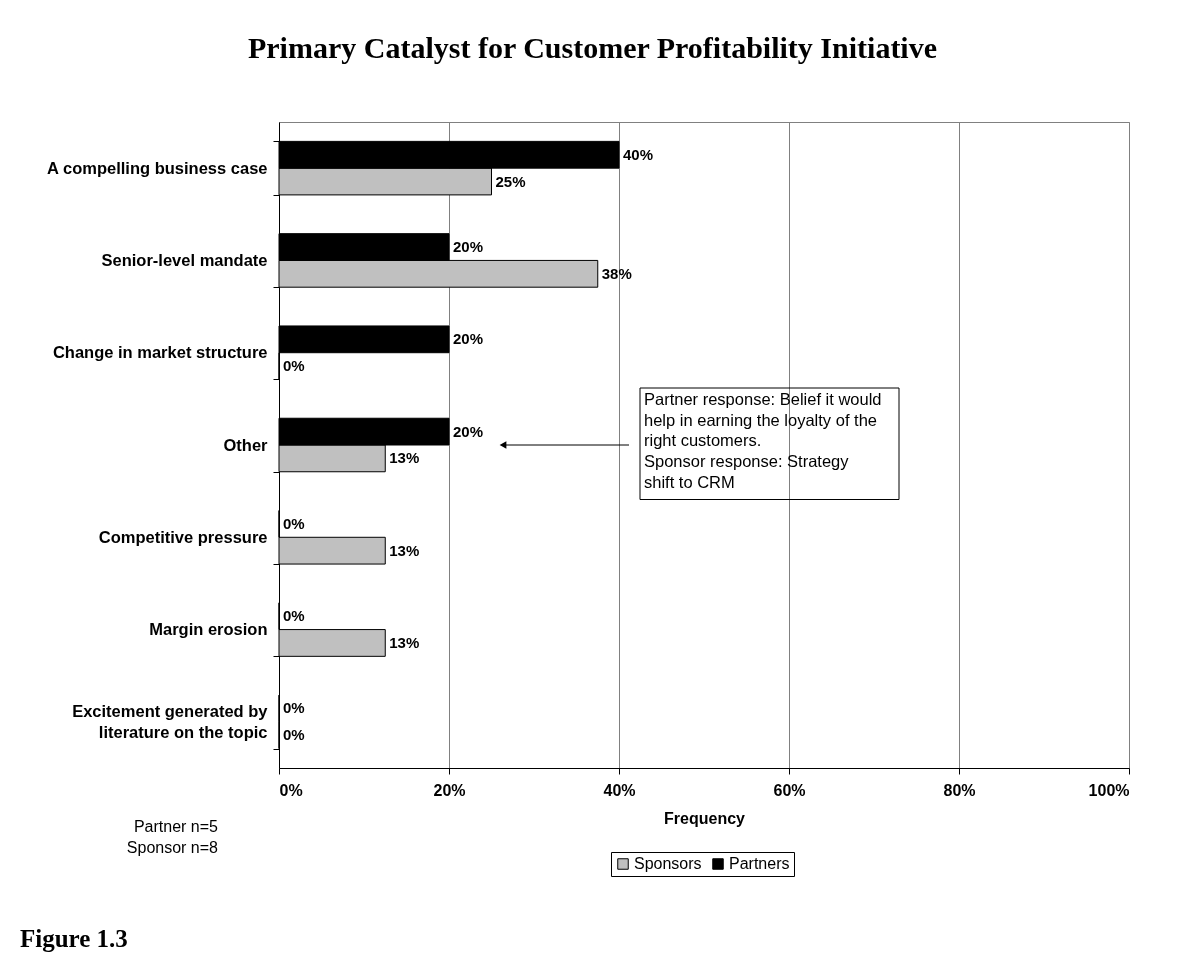  Describe the element at coordinates (74, 938) in the screenshot. I see `caption: Figure 1.3` at that location.